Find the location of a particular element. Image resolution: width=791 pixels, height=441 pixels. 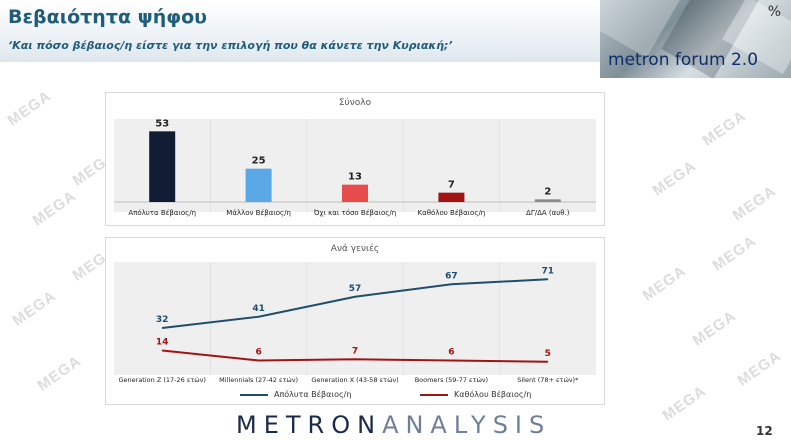

page-title: Βεβαιότητα ψήφου is located at coordinates (107, 17).